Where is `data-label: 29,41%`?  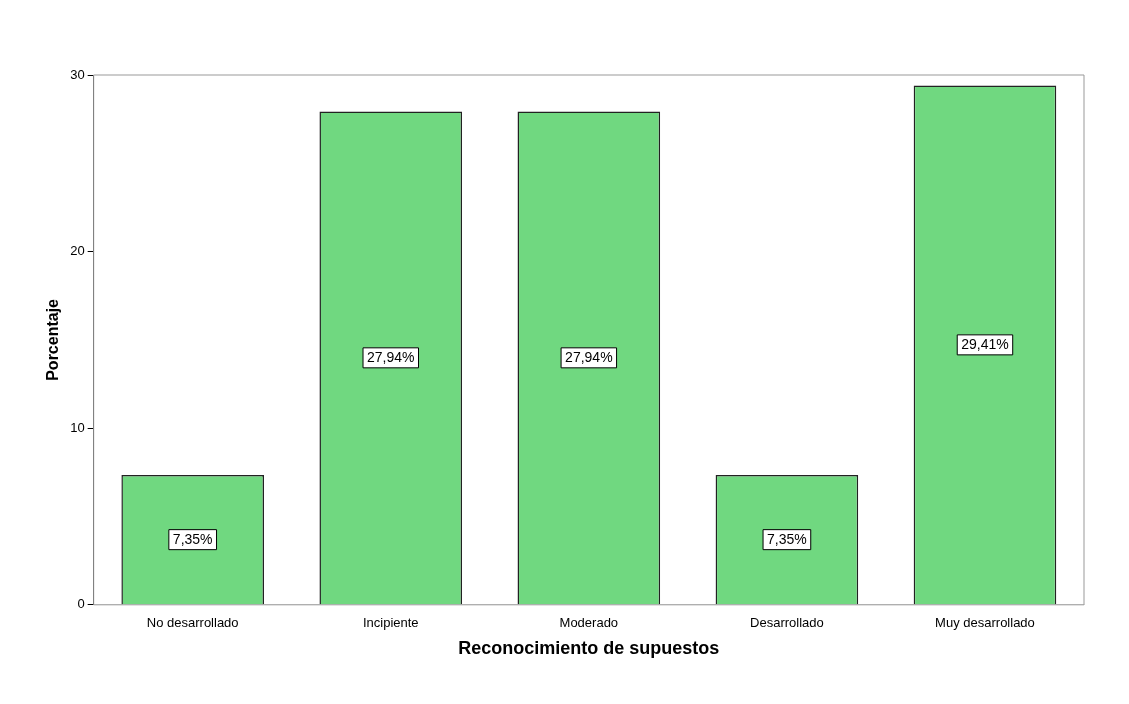
data-label: 29,41% is located at coordinates (985, 343).